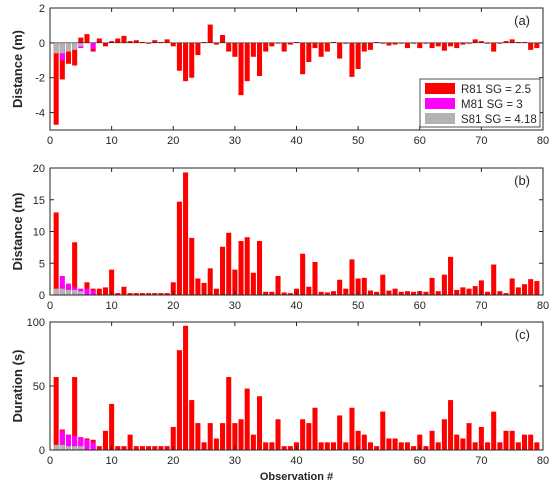  Describe the element at coordinates (522, 180) in the screenshot. I see `panel-label: (b)` at that location.